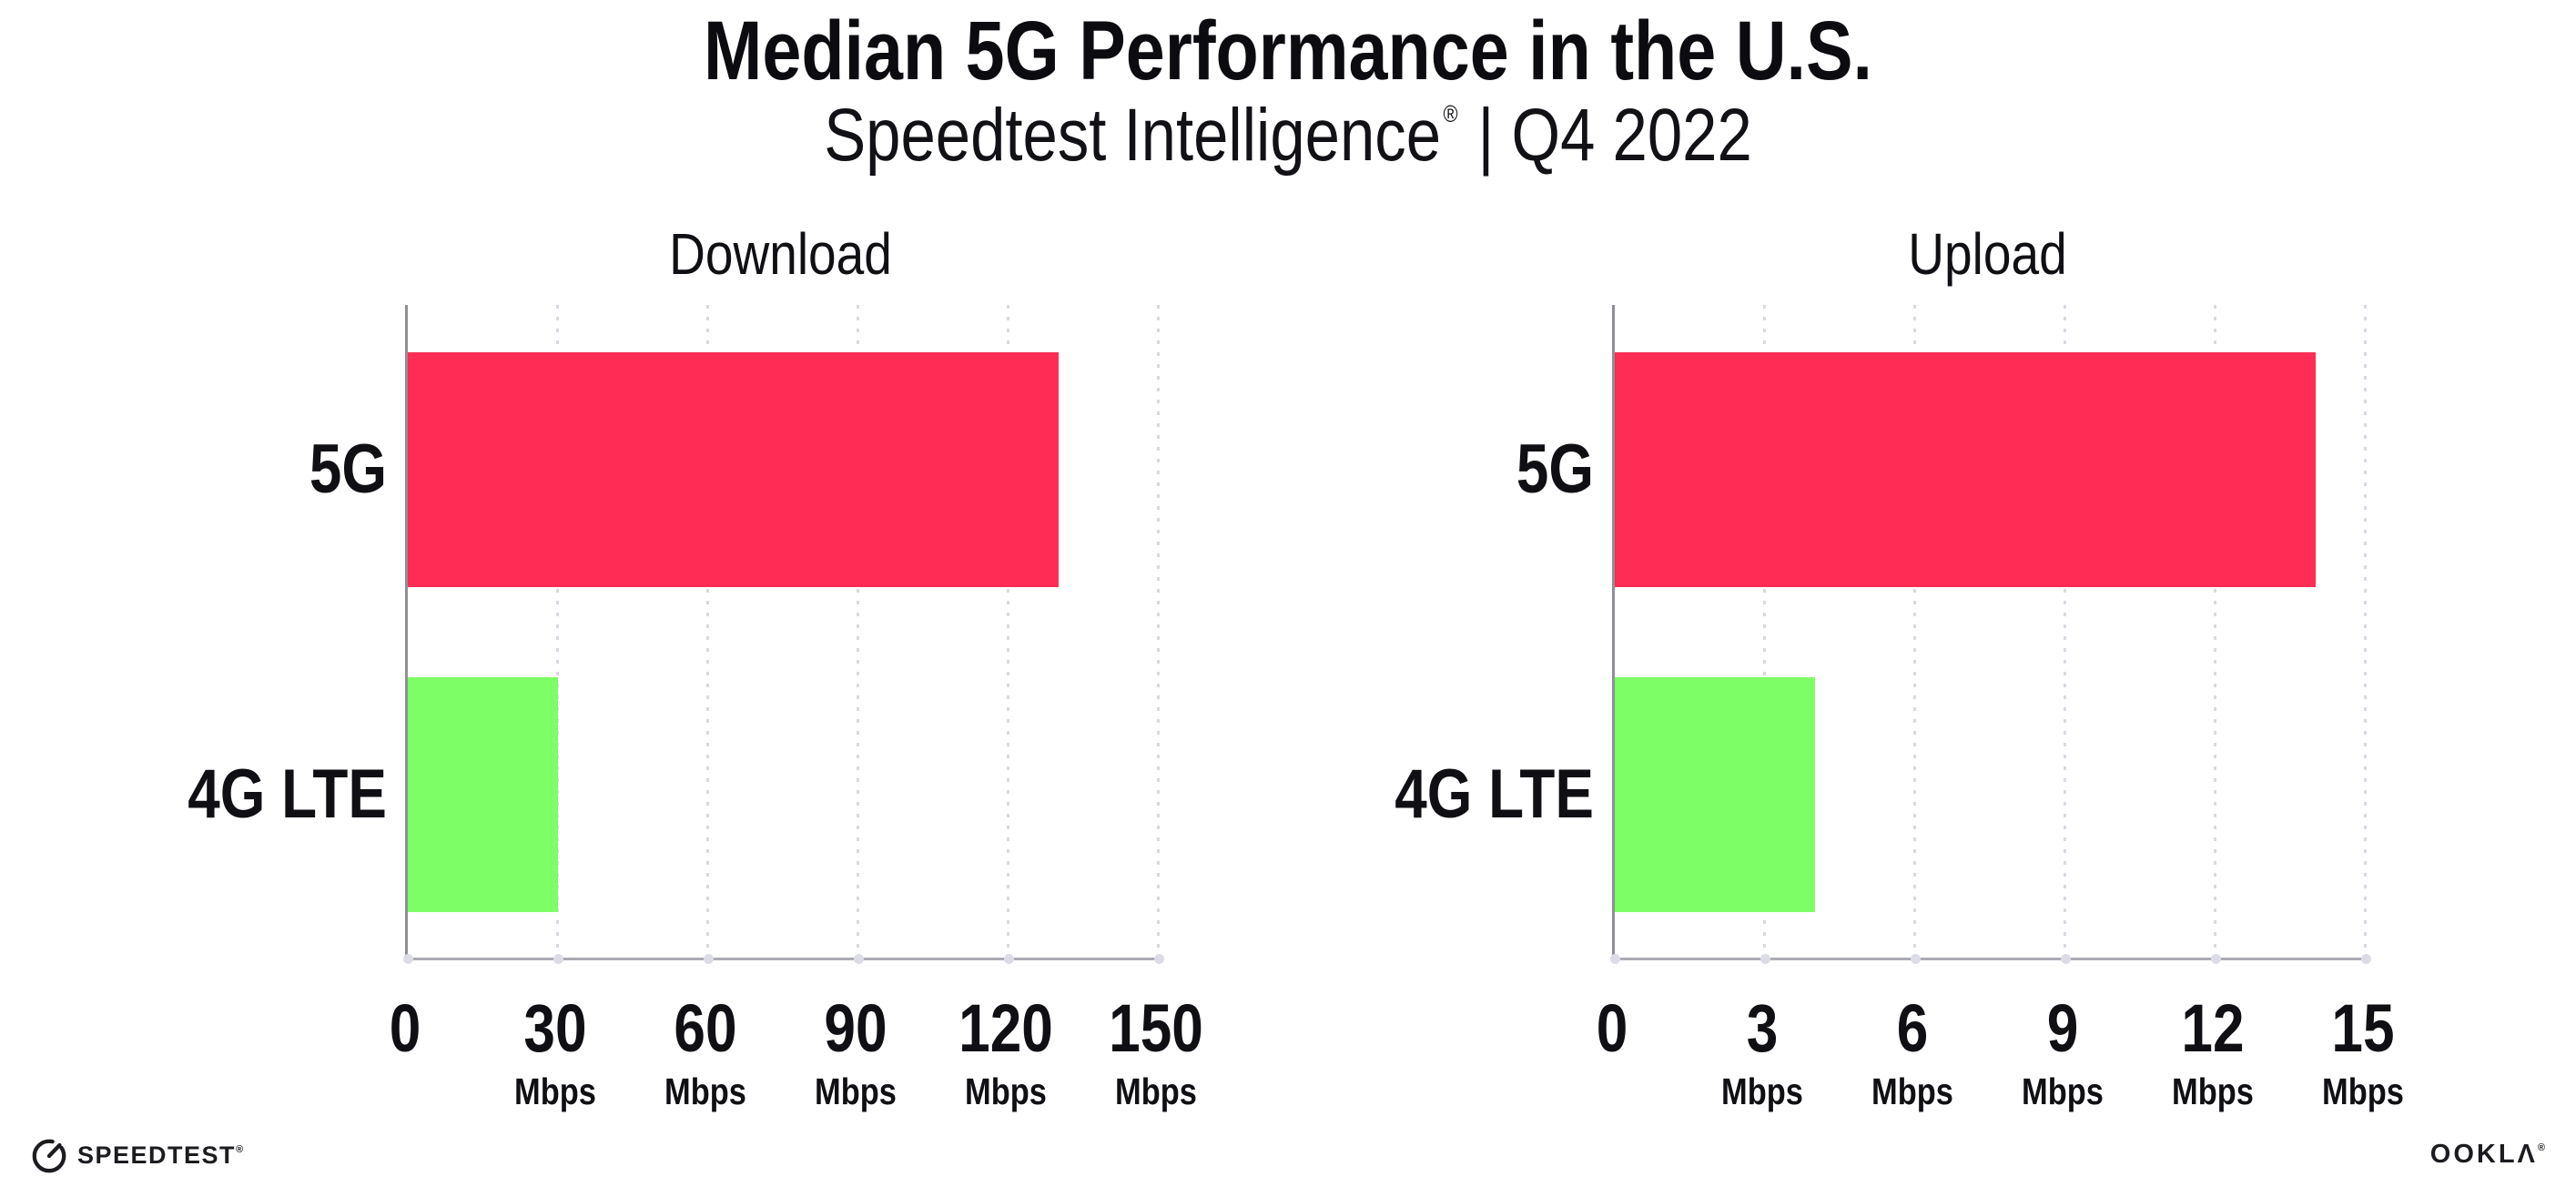 This screenshot has width=2576, height=1197. I want to click on x-axis-tick-label: 60 Mbps, so click(705, 1052).